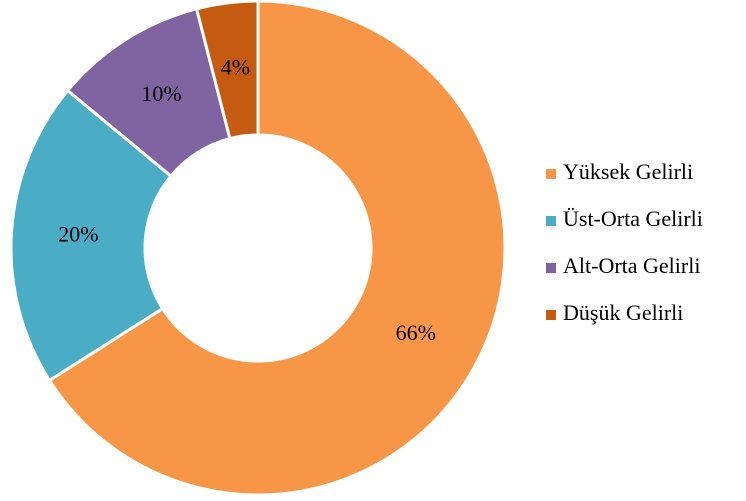 The image size is (746, 501). What do you see at coordinates (623, 312) in the screenshot?
I see `legend-label: Düşük Gelirli` at bounding box center [623, 312].